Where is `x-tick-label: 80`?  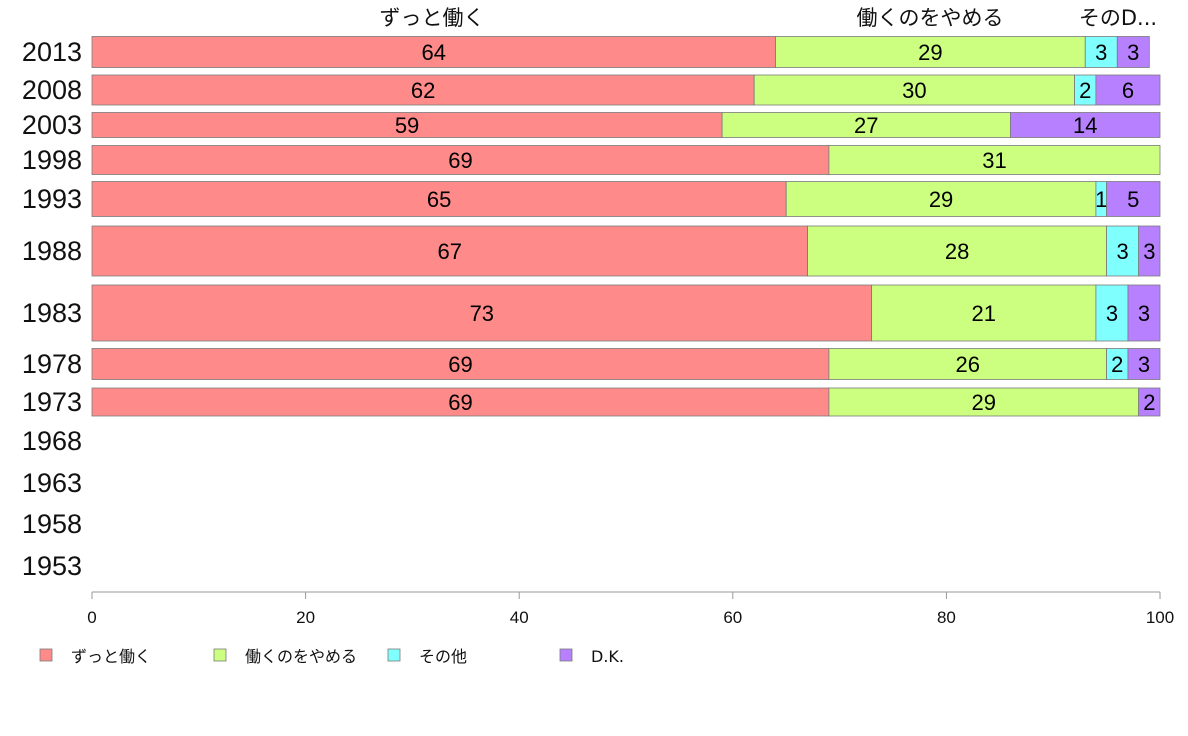 x-tick-label: 80 is located at coordinates (946, 617).